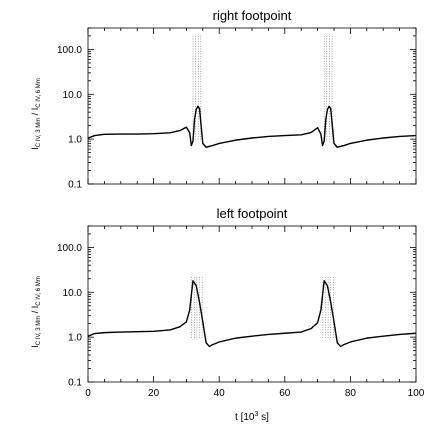 The width and height of the screenshot is (436, 436). I want to click on x-tick-label: 20, so click(154, 393).